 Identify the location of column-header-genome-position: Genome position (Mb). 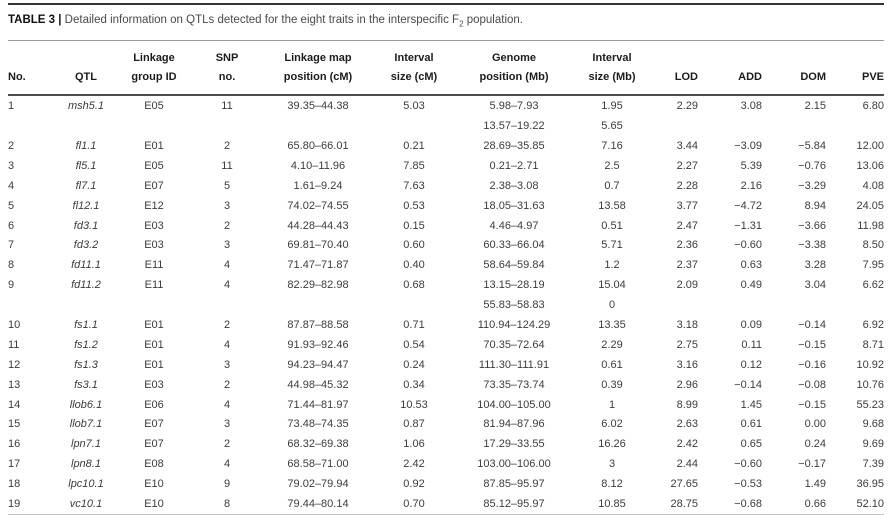
(514, 69).